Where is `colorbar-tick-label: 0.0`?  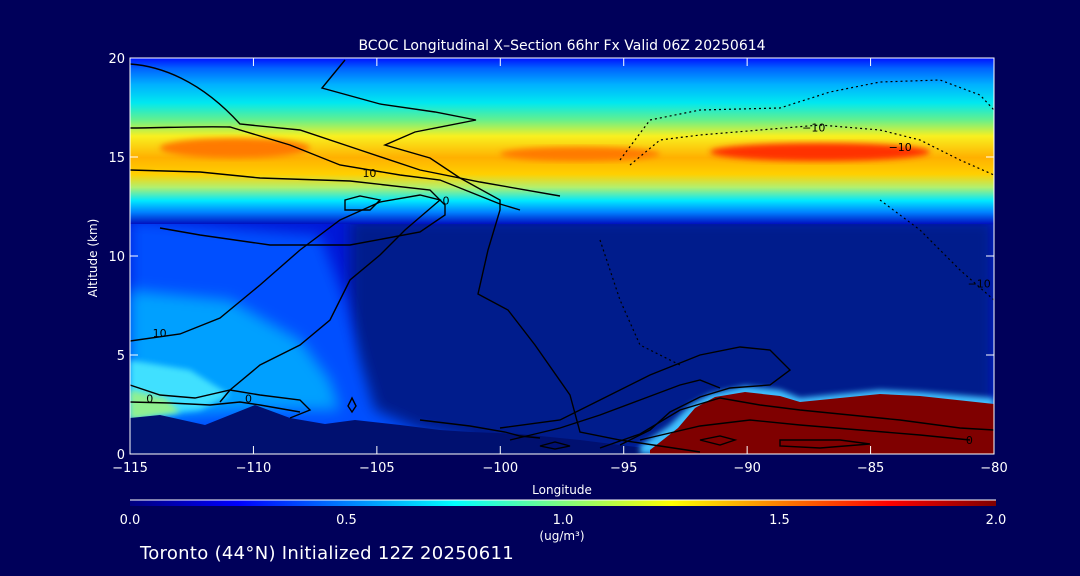
colorbar-tick-label: 0.0 is located at coordinates (130, 520).